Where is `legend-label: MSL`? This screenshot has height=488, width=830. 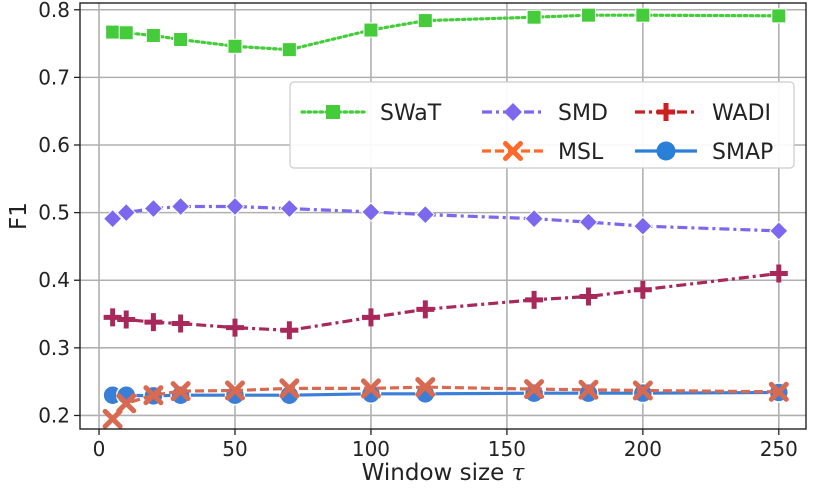
legend-label: MSL is located at coordinates (581, 152).